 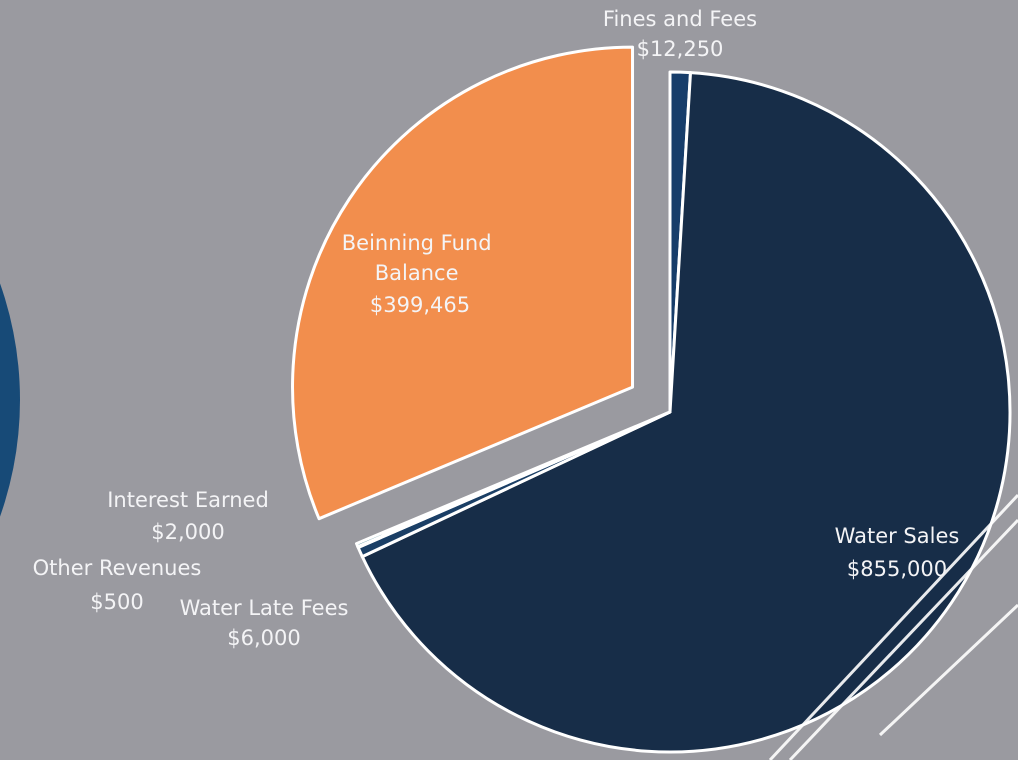 What do you see at coordinates (264, 608) in the screenshot?
I see `label-water-late-fees: Water Late Fees` at bounding box center [264, 608].